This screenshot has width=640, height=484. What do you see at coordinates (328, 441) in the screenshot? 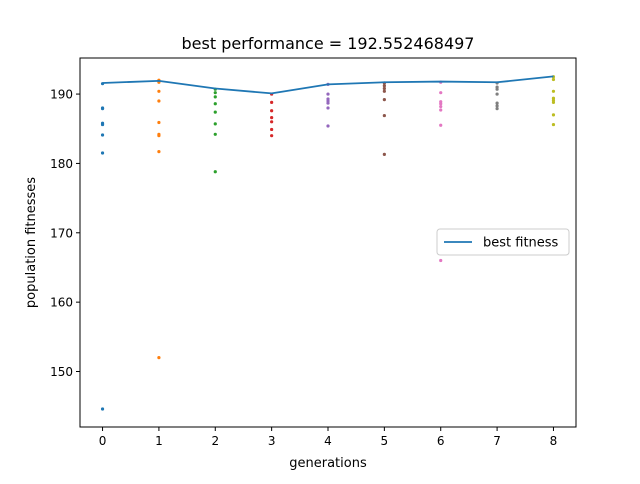
I see `x-tick-label: 4` at bounding box center [328, 441].